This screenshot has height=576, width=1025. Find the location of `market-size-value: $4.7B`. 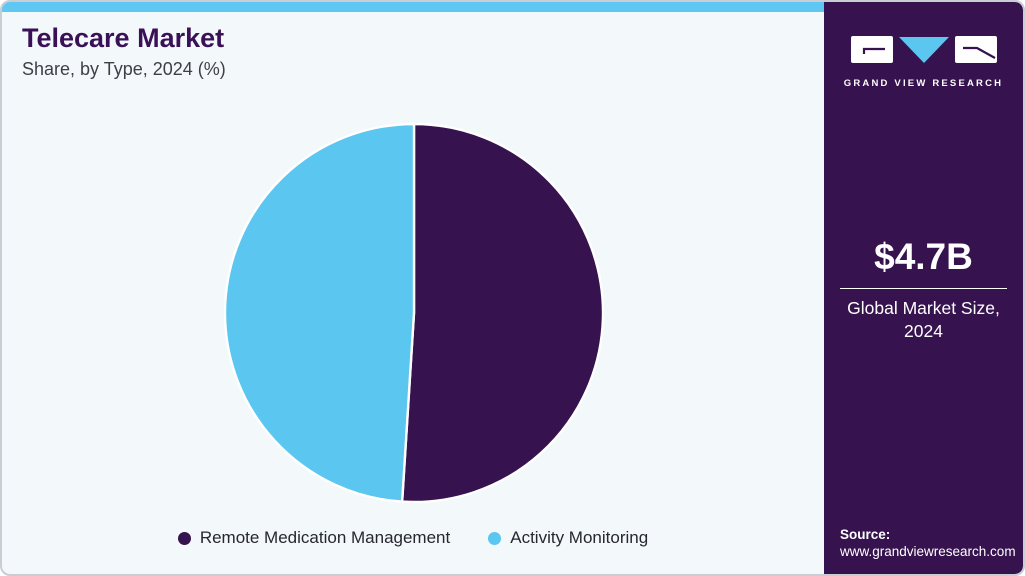

market-size-value: $4.7B is located at coordinates (923, 256).